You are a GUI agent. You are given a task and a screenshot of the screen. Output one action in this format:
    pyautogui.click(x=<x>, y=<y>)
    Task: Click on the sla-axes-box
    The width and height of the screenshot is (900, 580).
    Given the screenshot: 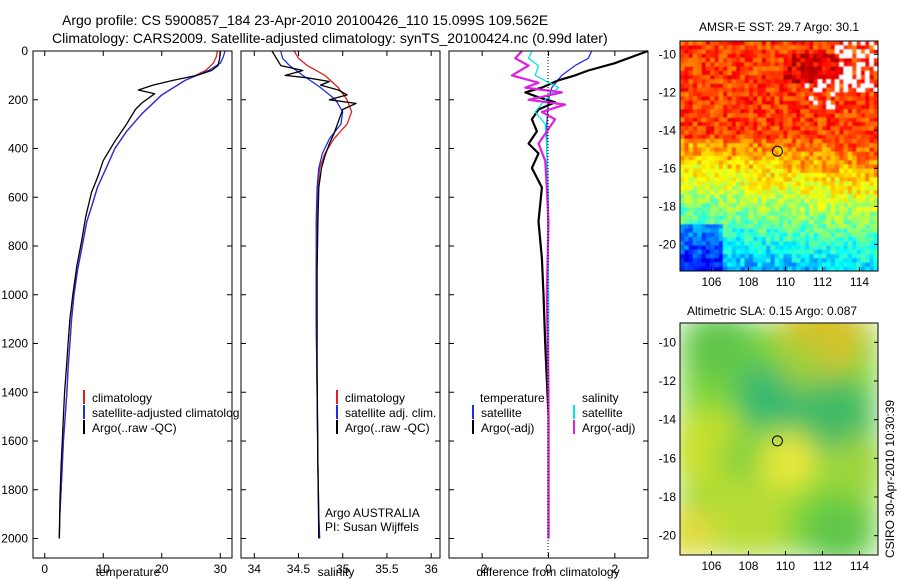 What is the action you would take?
    pyautogui.click(x=779, y=439)
    